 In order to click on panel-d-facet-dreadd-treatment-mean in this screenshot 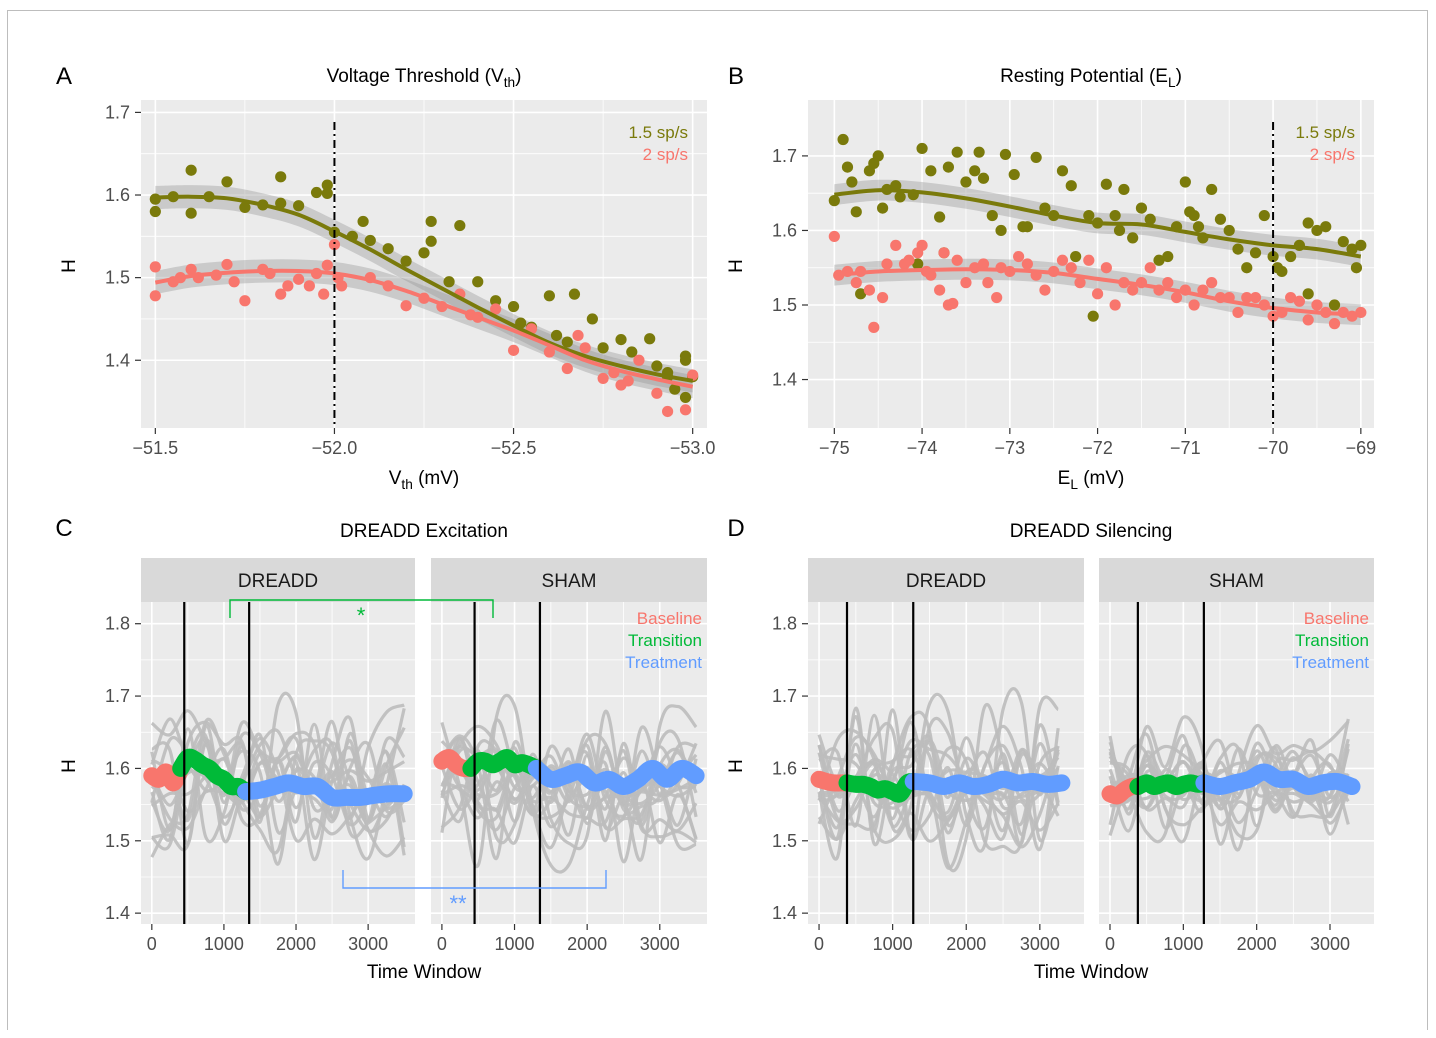, I will do `click(987, 783)`.